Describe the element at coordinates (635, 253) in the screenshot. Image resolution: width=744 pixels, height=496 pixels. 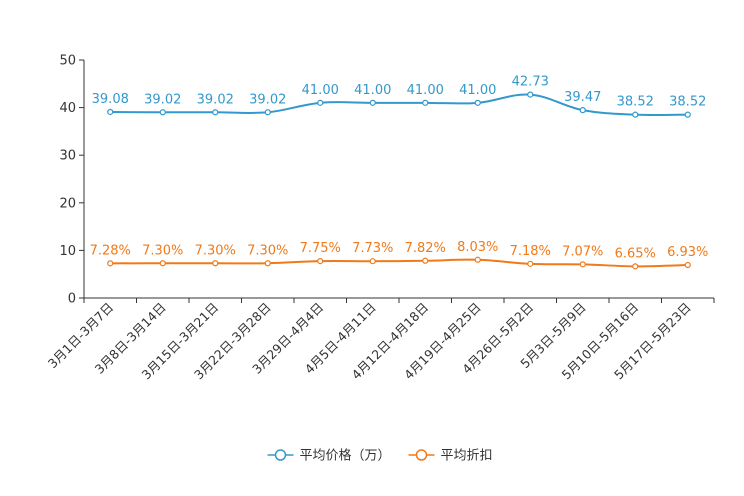
I see `data-label: 6.65%` at that location.